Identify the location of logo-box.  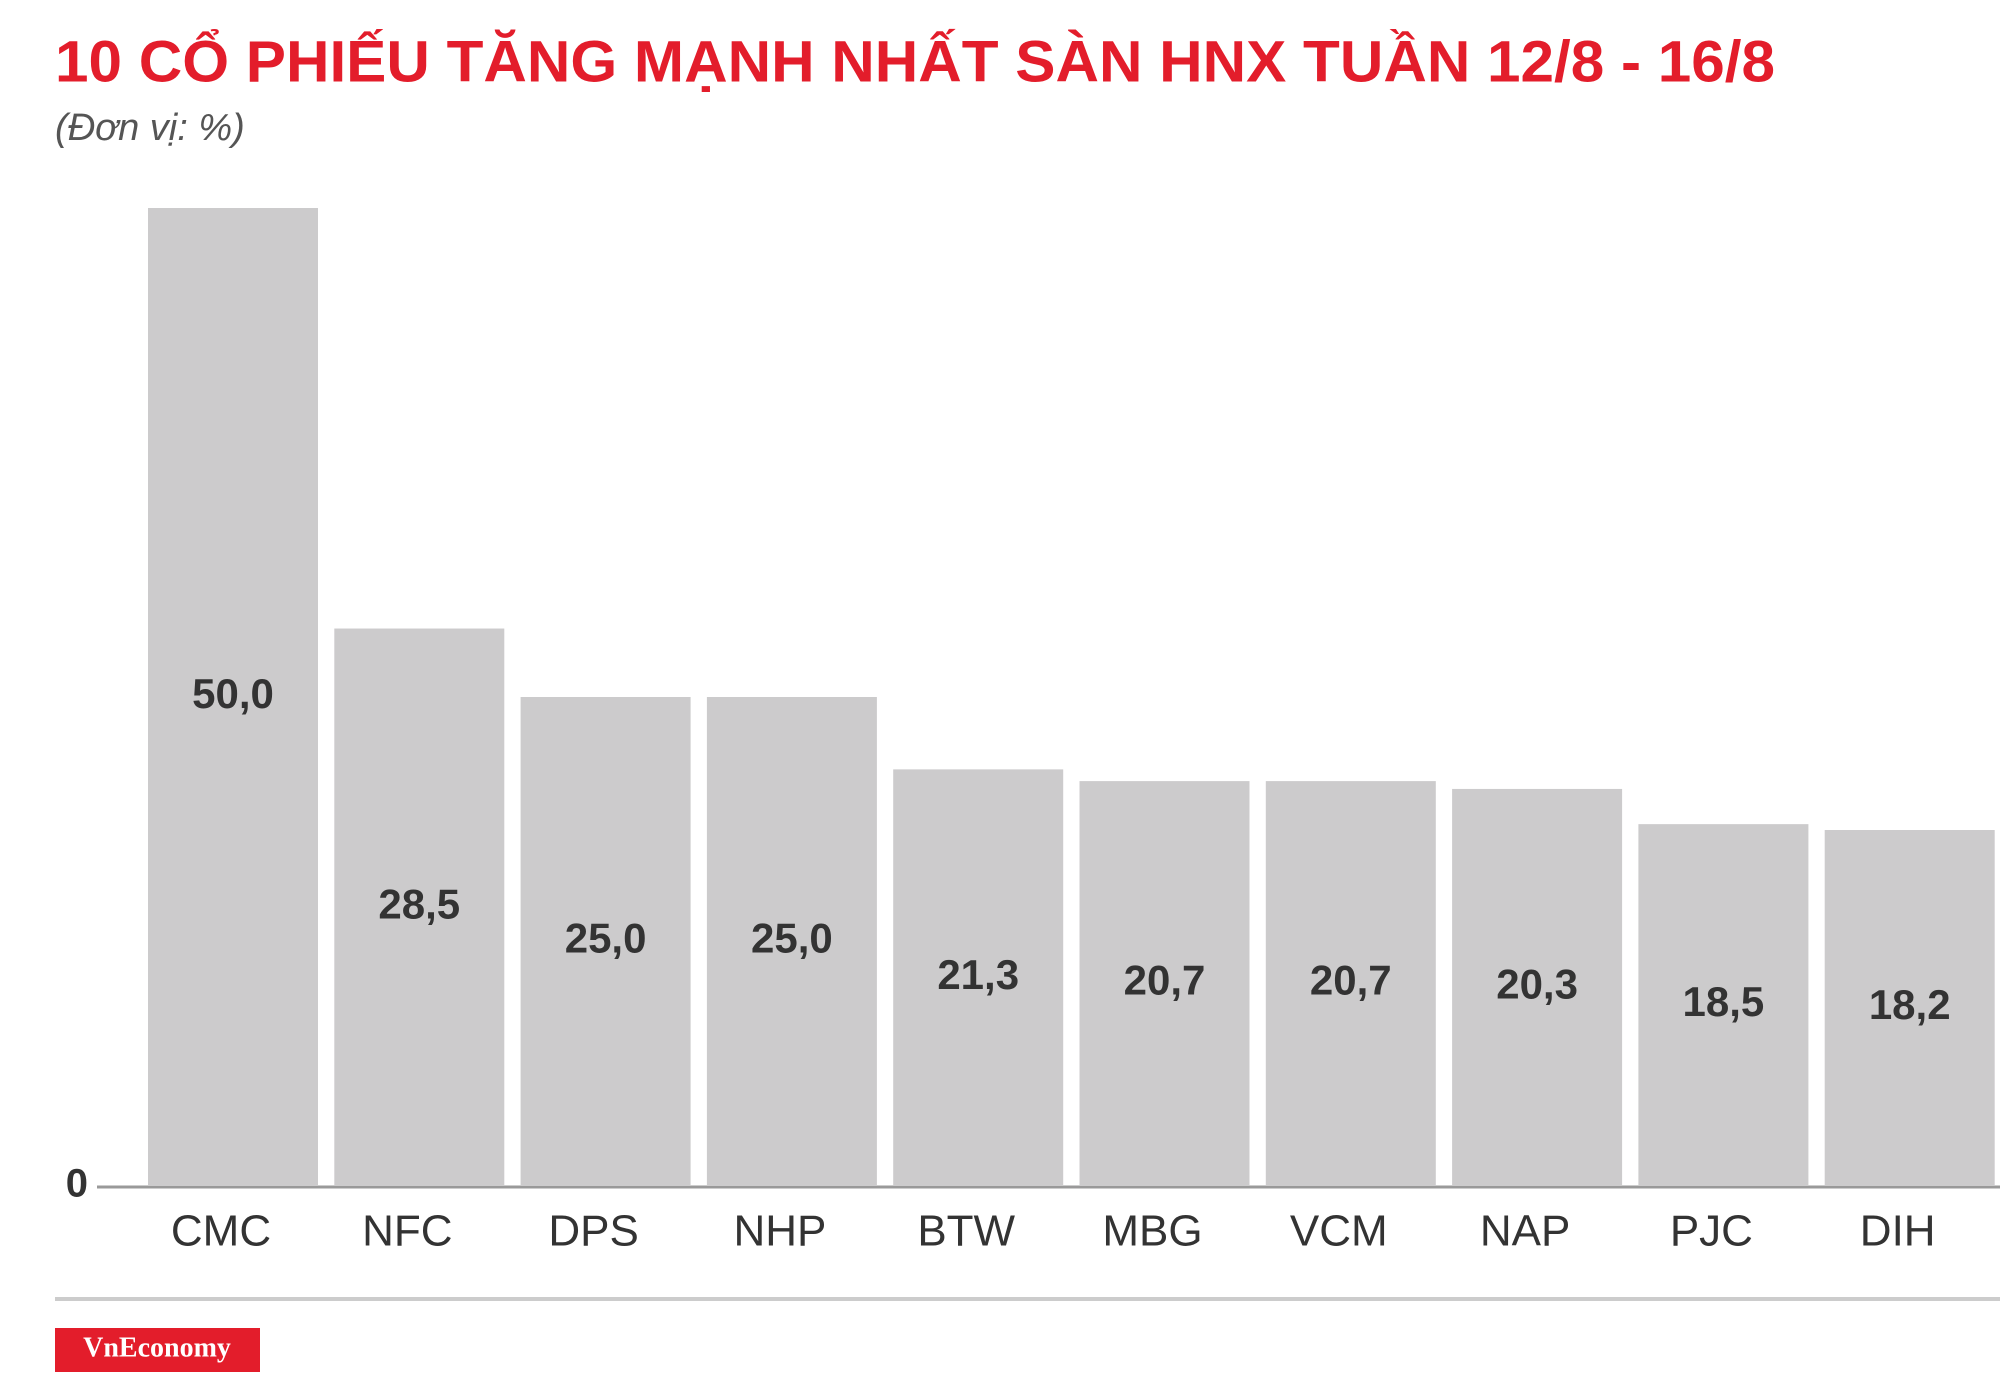
(157, 1350).